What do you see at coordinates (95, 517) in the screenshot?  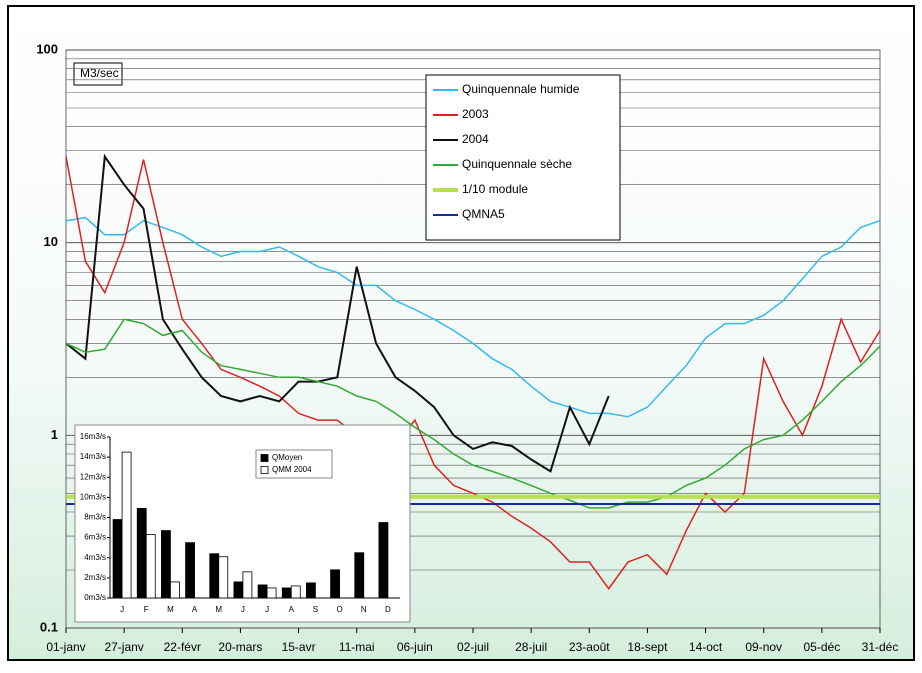 I see `y-tick-label: 8m3/s` at bounding box center [95, 517].